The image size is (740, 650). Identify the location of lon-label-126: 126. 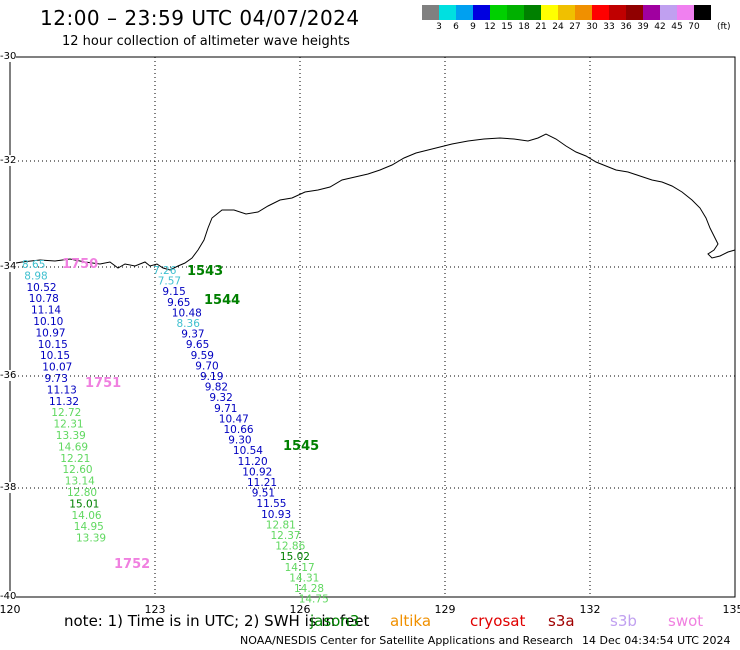
(300, 609).